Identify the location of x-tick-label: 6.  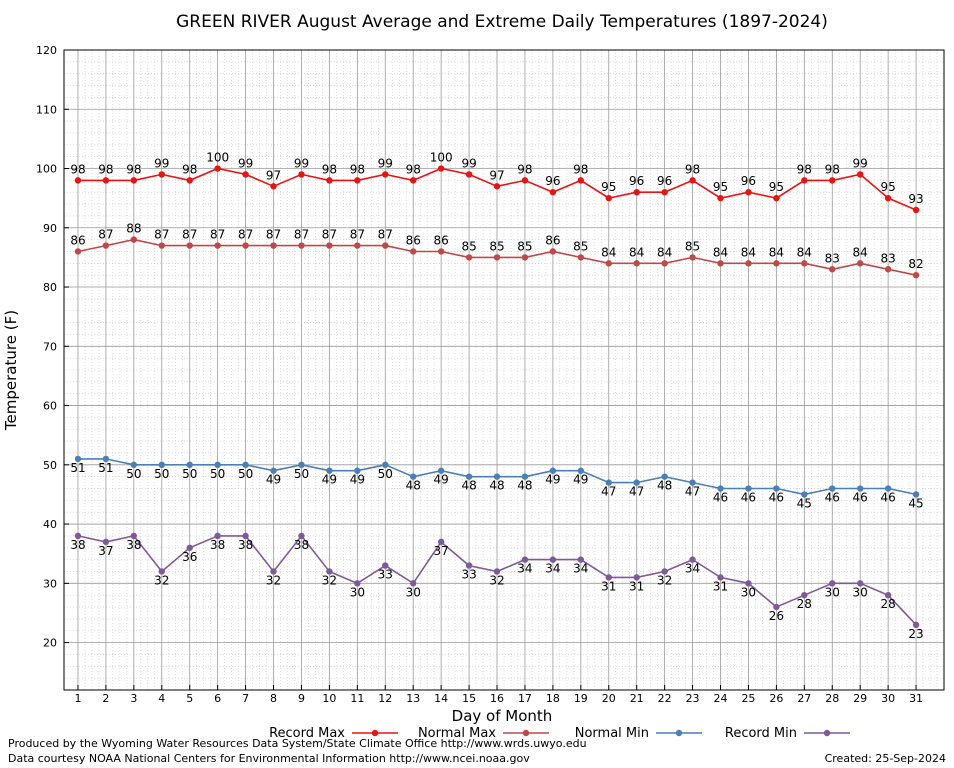
(217, 698).